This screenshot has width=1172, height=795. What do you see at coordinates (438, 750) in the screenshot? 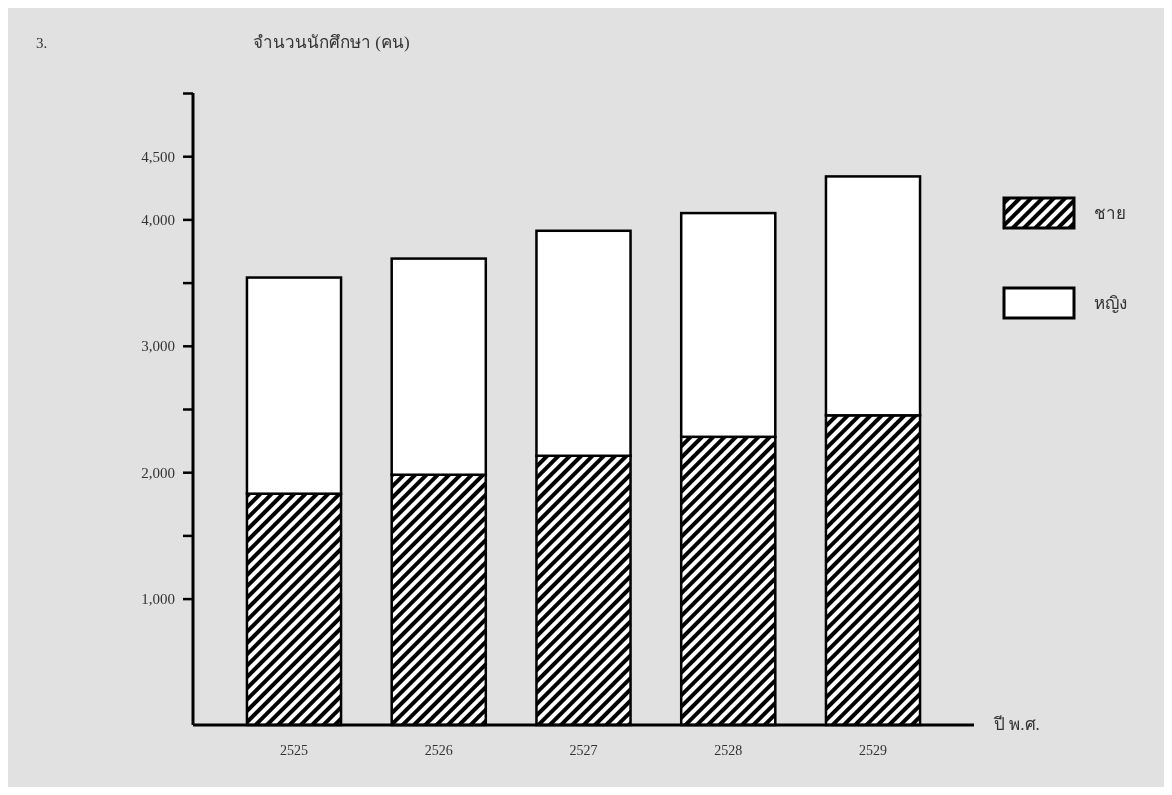
I see `x-tick-label: 2526` at bounding box center [438, 750].